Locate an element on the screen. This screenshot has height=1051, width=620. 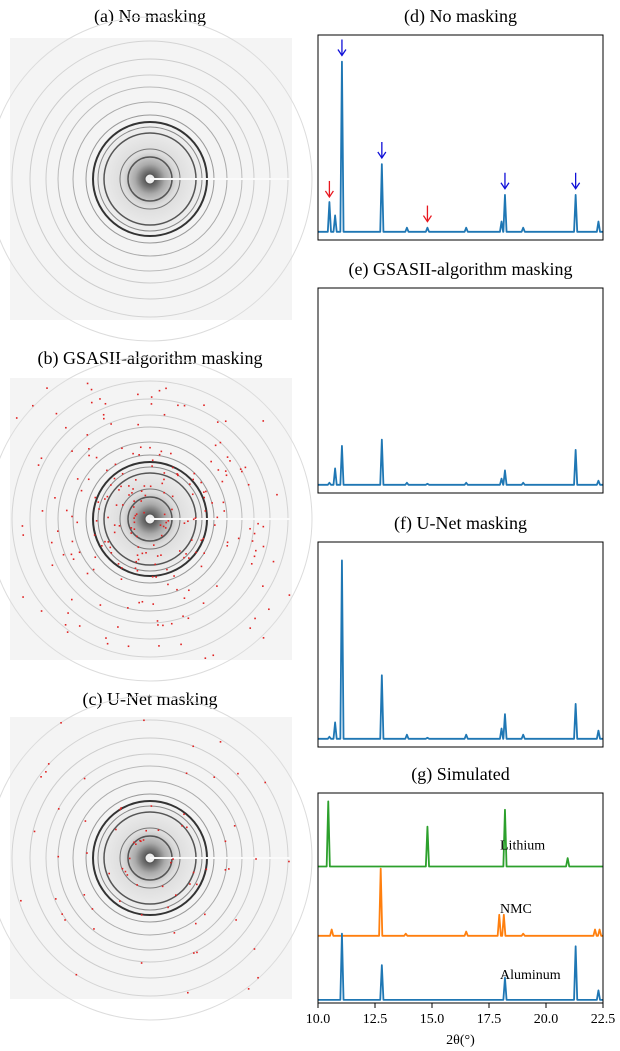
chart-title: (d) No masking is located at coordinates (460, 16).